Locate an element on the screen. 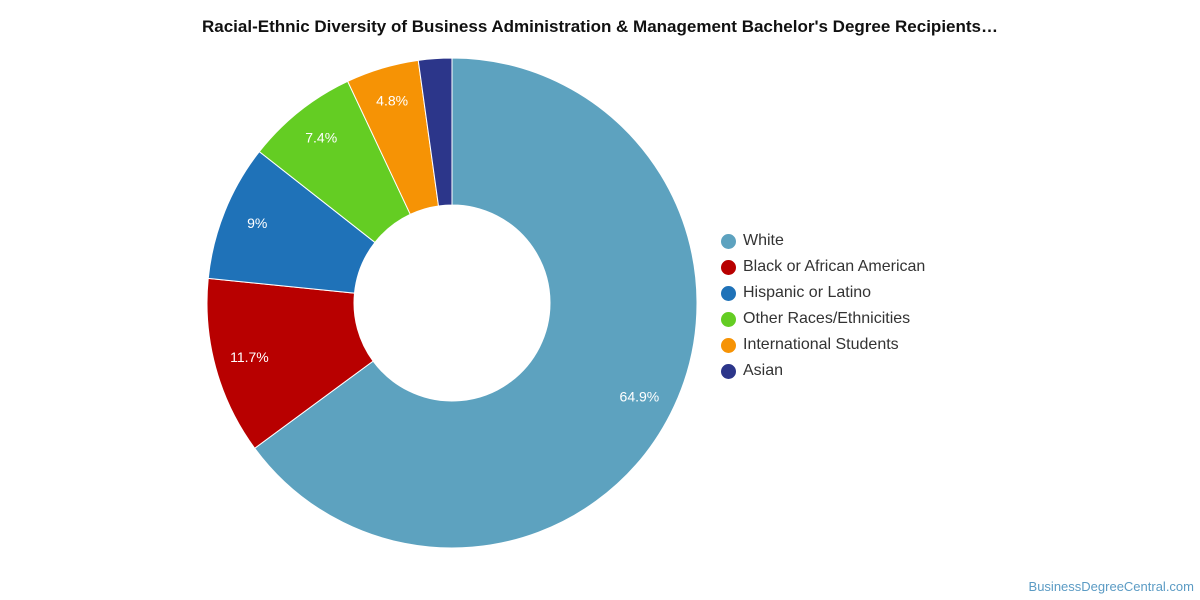 This screenshot has height=600, width=1200. legend-label: Hispanic or Latino is located at coordinates (807, 292).